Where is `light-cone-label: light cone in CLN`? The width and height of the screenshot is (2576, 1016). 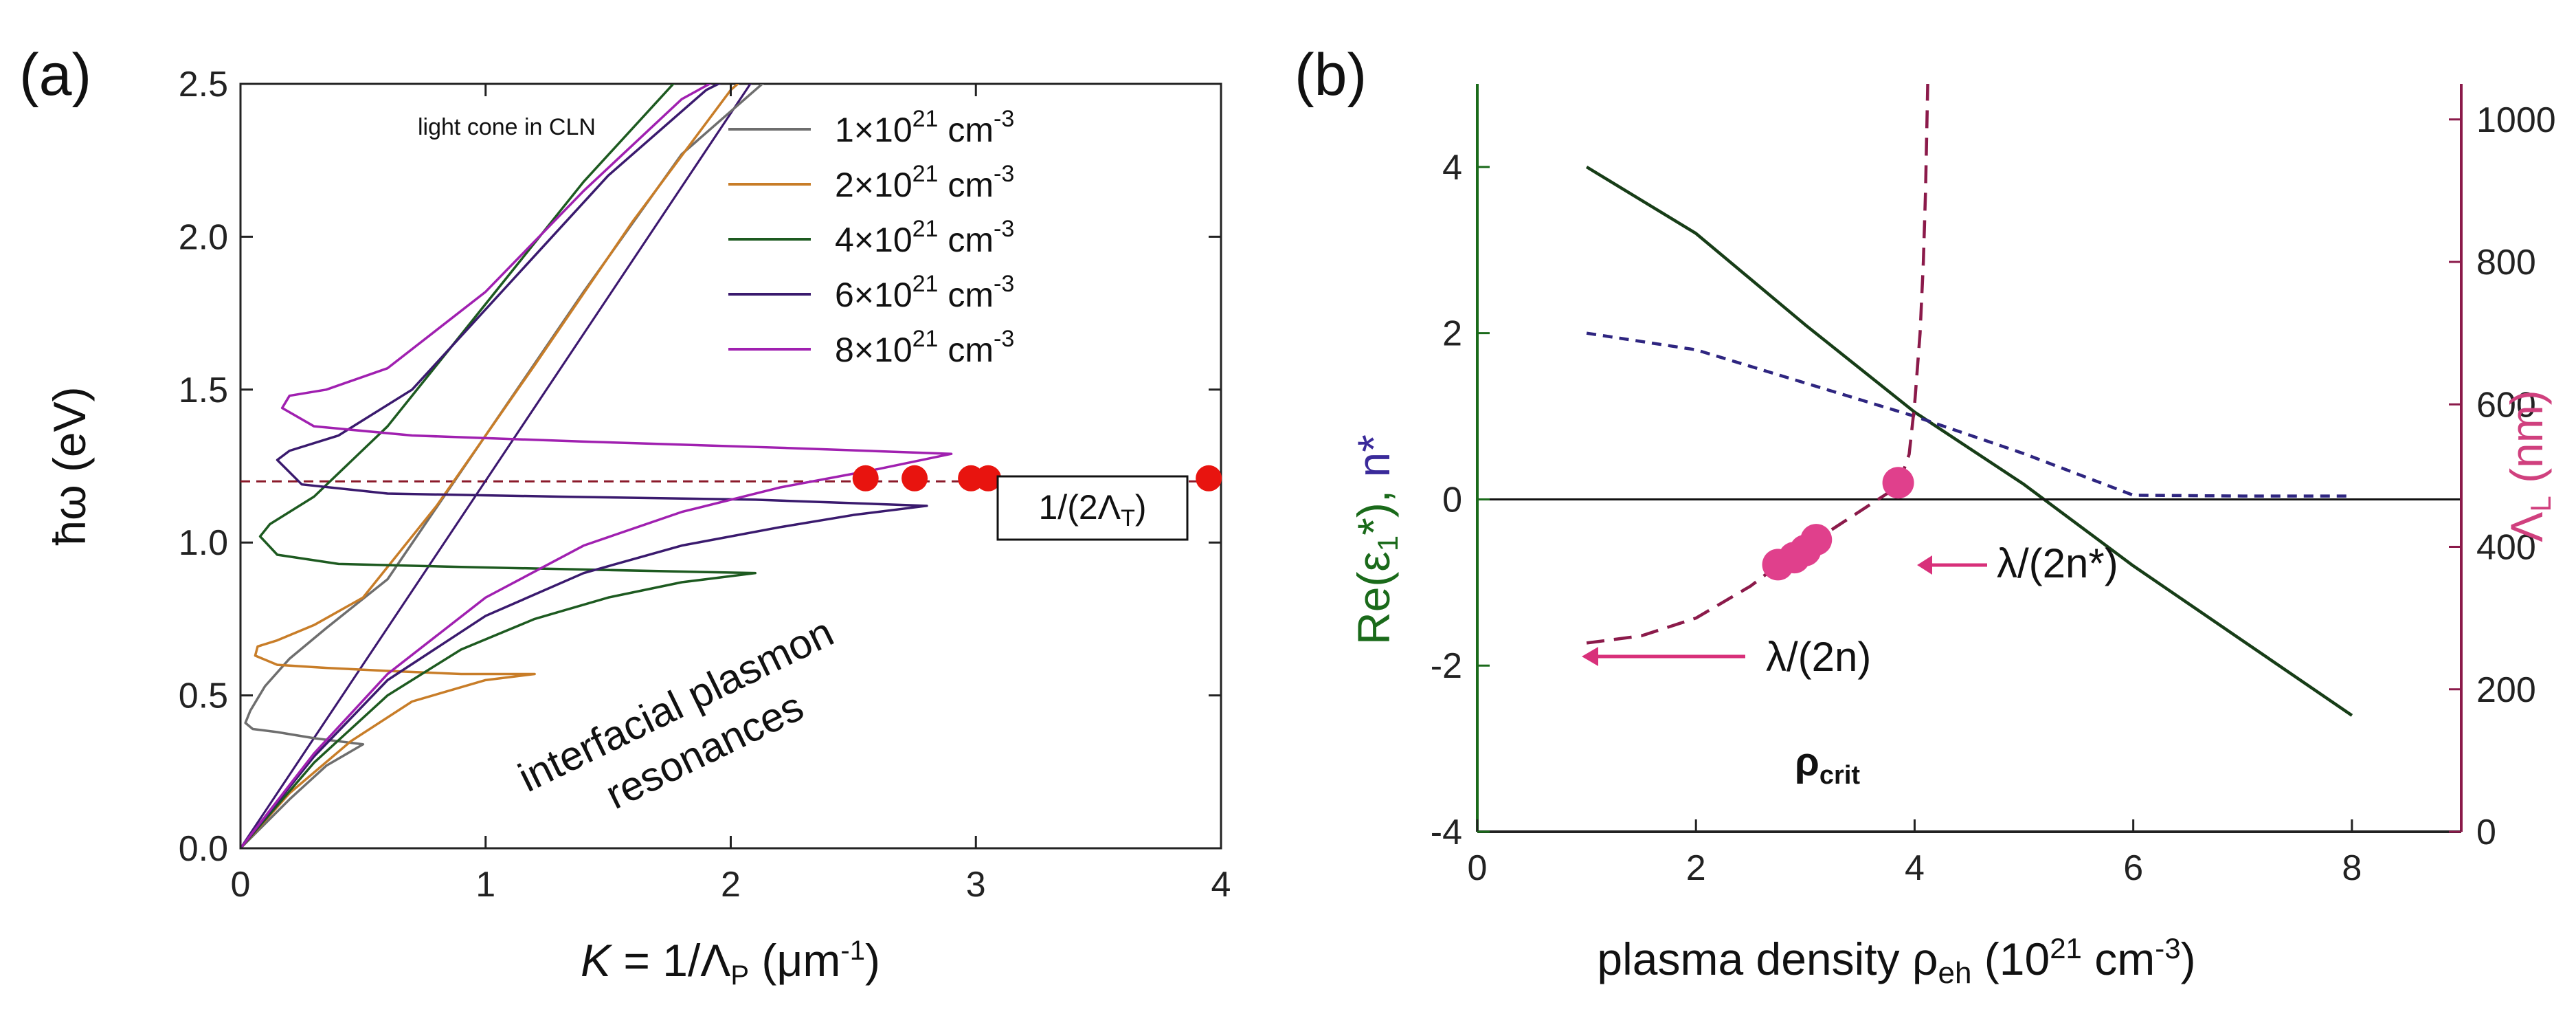 light-cone-label: light cone in CLN is located at coordinates (507, 127).